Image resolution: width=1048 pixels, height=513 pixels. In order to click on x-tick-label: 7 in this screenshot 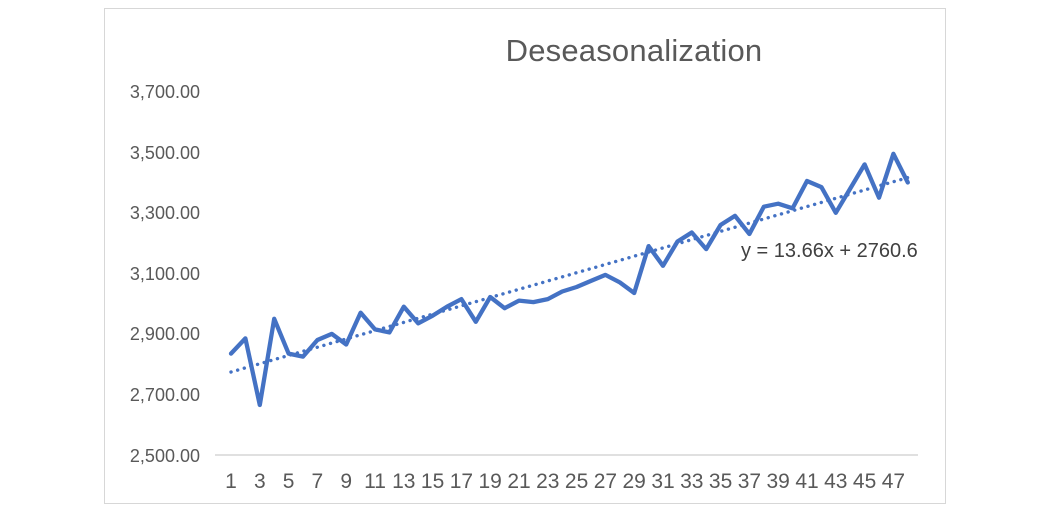, I will do `click(317, 481)`.